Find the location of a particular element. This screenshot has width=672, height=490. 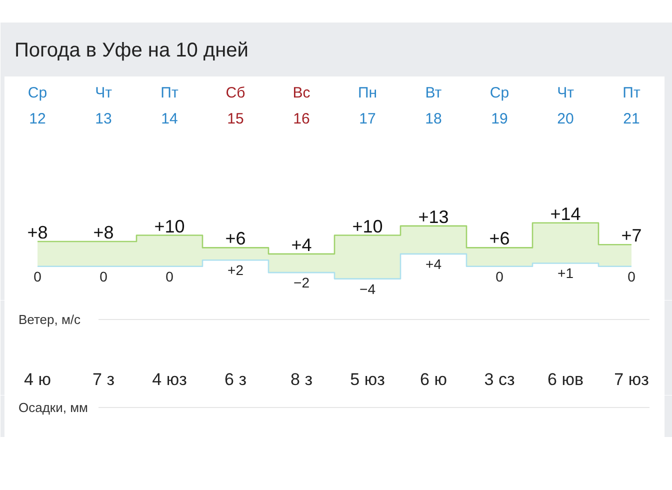

data-label: +1 is located at coordinates (566, 273).